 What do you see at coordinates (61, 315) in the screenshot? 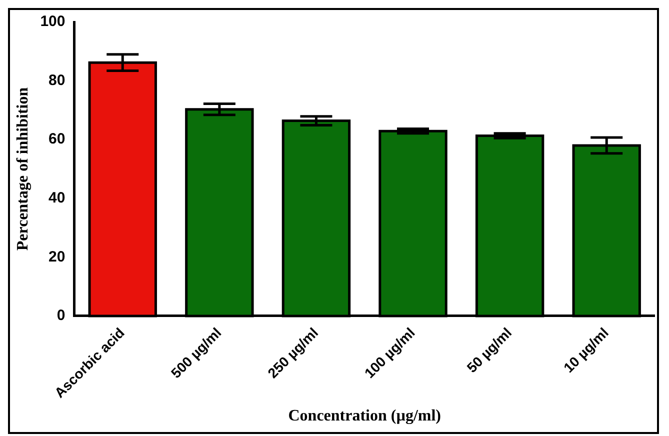
I see `y-tick-label: 0` at bounding box center [61, 315].